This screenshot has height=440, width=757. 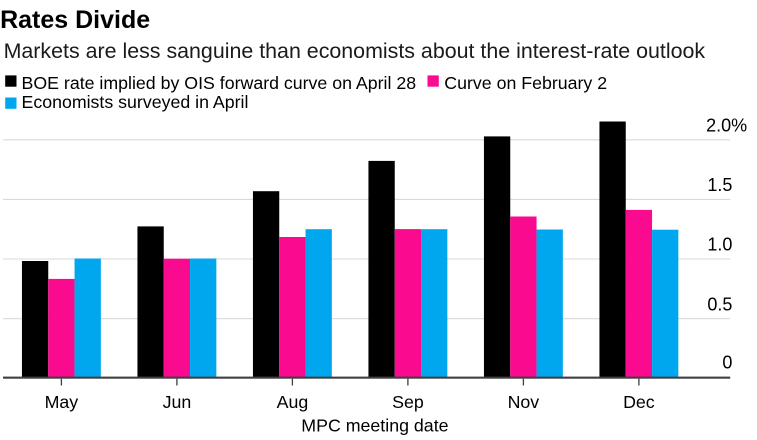 I want to click on svg-text: Jun, so click(x=177, y=402).